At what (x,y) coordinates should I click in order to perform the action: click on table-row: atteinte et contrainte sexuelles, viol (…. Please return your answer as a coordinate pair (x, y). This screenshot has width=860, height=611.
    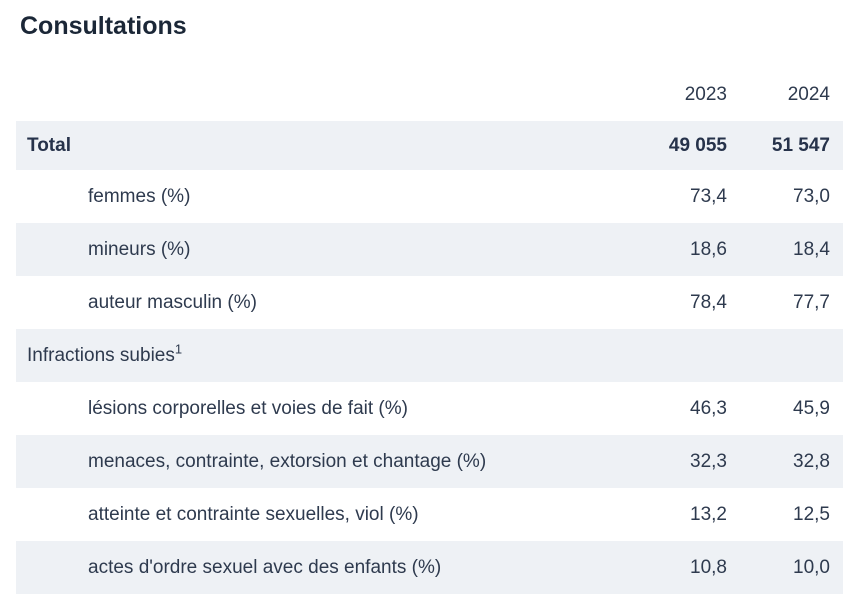
    Looking at the image, I should click on (429, 514).